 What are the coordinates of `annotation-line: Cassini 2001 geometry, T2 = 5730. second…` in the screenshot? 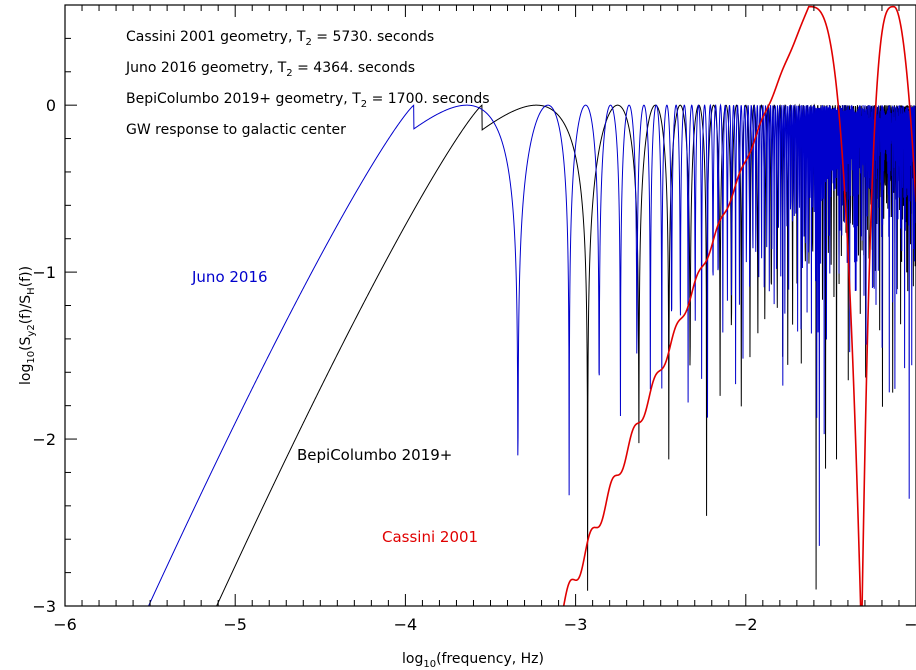 It's located at (280, 38).